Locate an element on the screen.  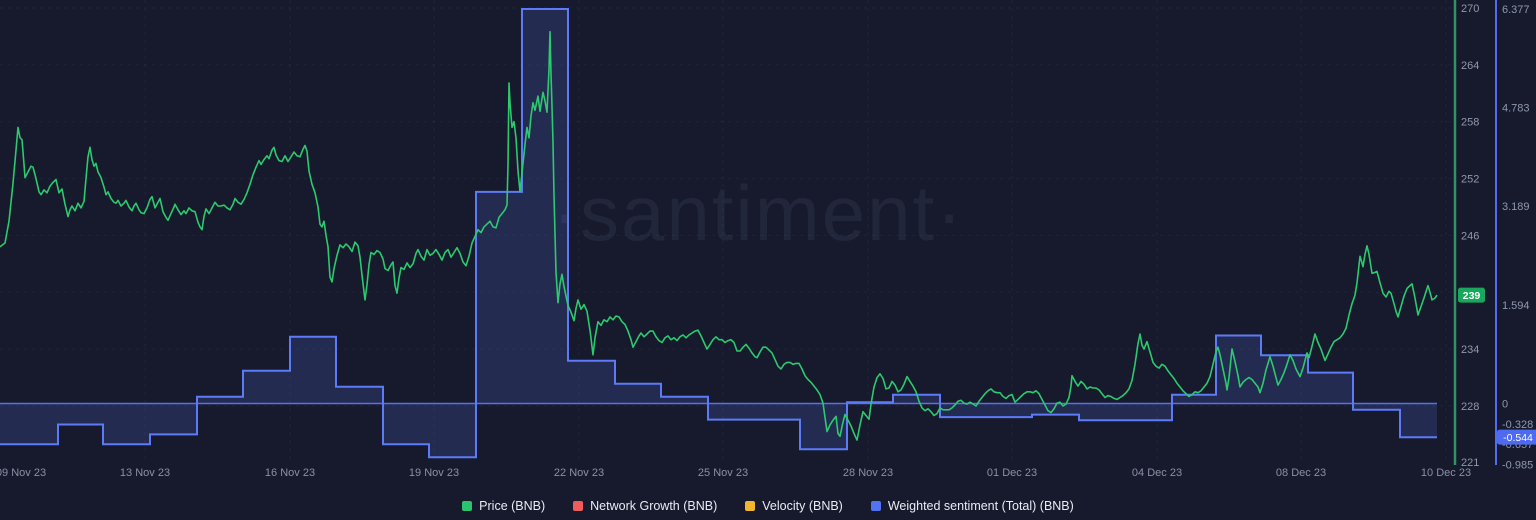
date-tick-label: 28 Nov 23 is located at coordinates (868, 473).